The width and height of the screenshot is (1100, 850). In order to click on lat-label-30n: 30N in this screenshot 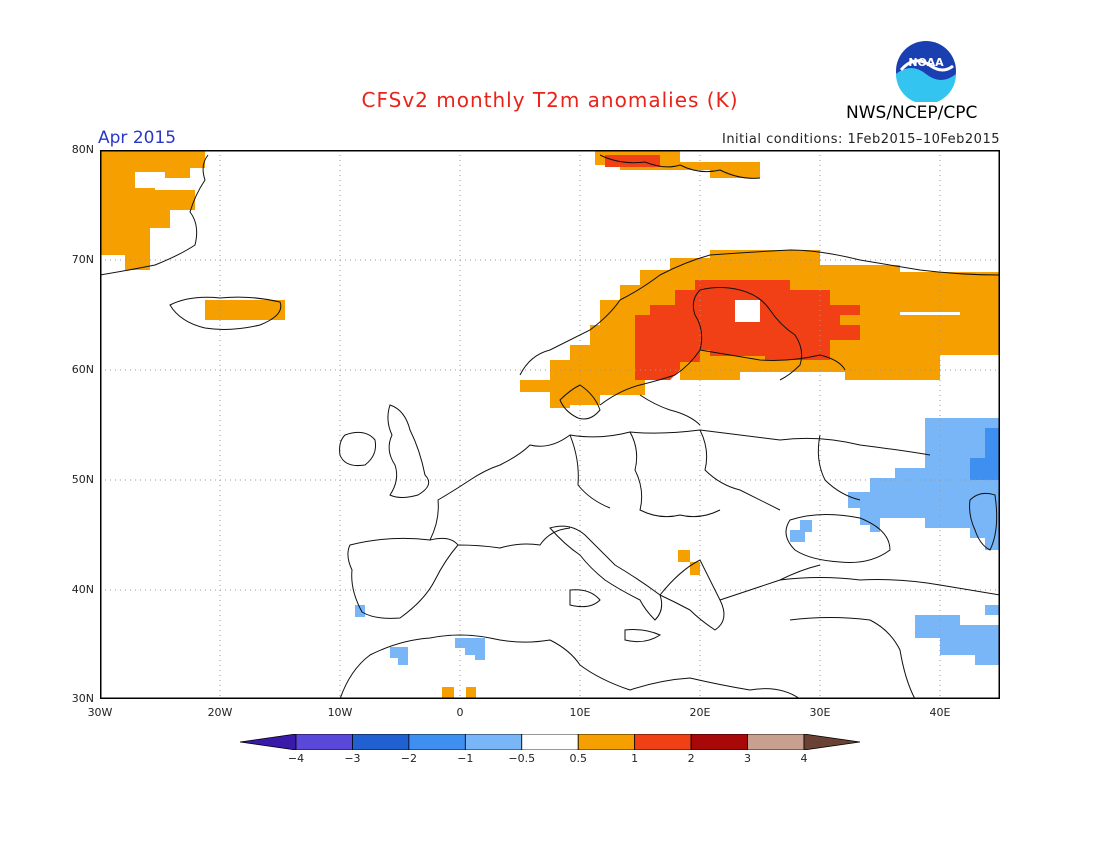, I will do `click(82, 698)`.